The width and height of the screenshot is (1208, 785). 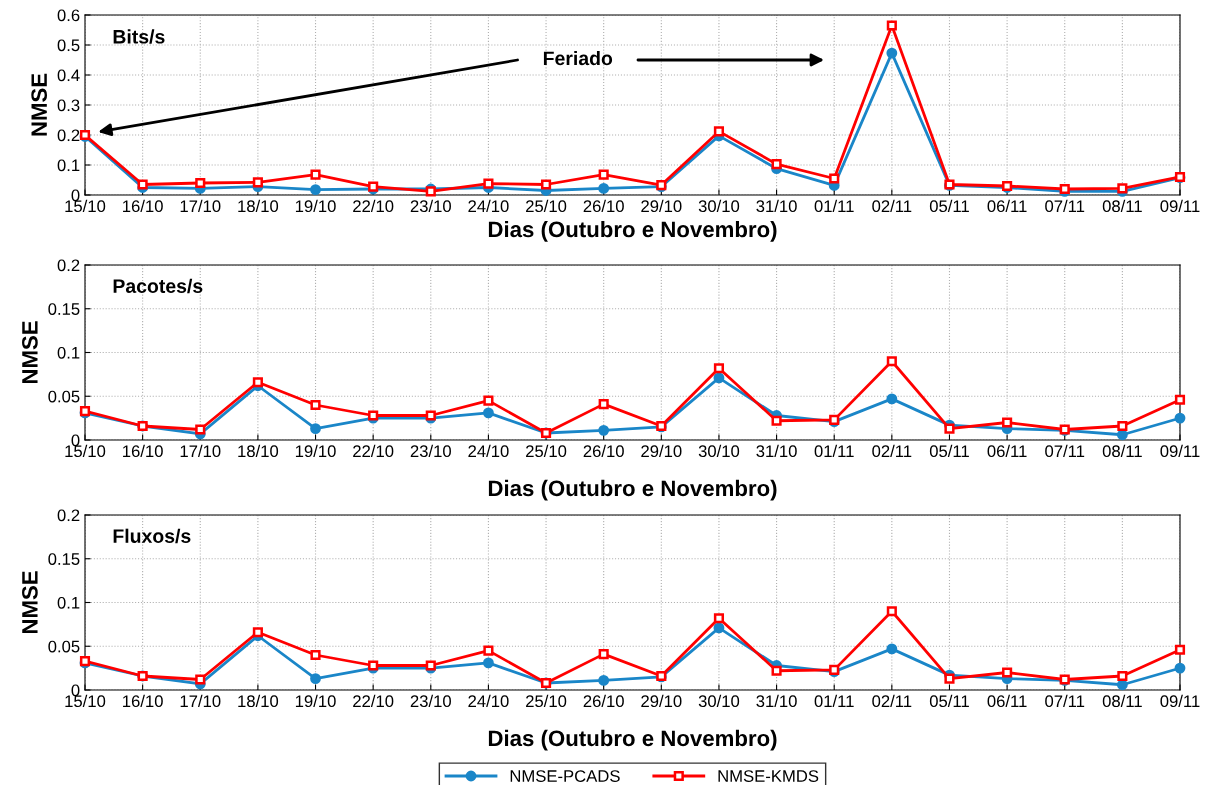 What do you see at coordinates (578, 58) in the screenshot?
I see `annotation: Feriado` at bounding box center [578, 58].